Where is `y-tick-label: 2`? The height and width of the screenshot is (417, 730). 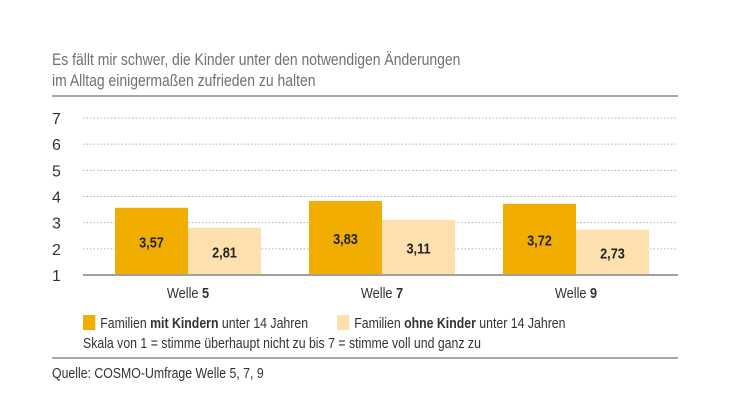 y-tick-label: 2 is located at coordinates (56, 250).